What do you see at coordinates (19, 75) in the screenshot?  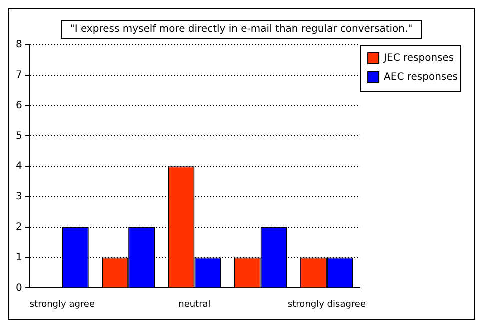 I see `y-tick-label: 7` at bounding box center [19, 75].